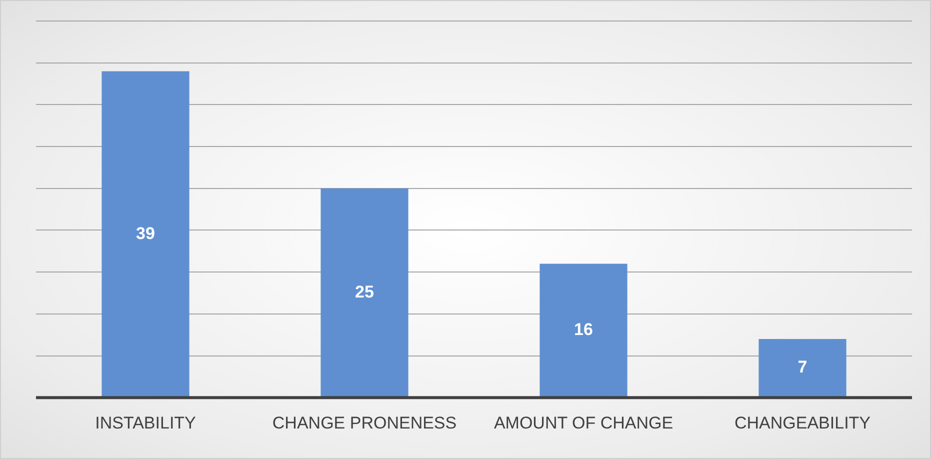  What do you see at coordinates (583, 330) in the screenshot?
I see `data-label: 16` at bounding box center [583, 330].